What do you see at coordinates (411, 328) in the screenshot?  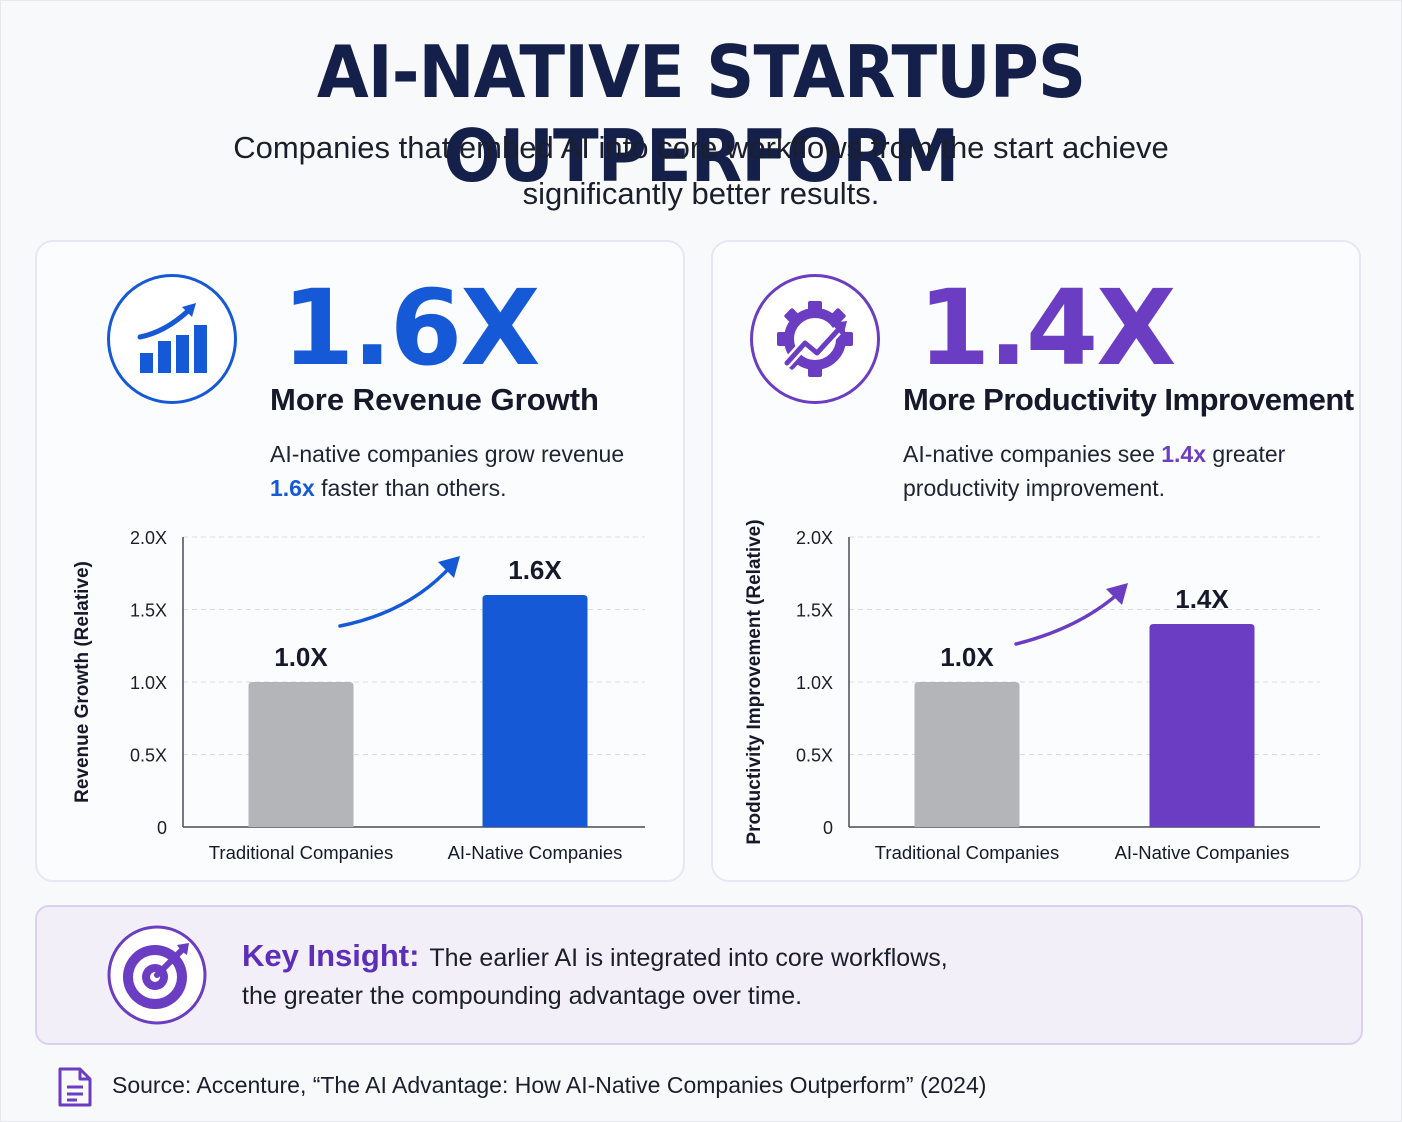 I see `revenue-multiplier: 1.6X` at bounding box center [411, 328].